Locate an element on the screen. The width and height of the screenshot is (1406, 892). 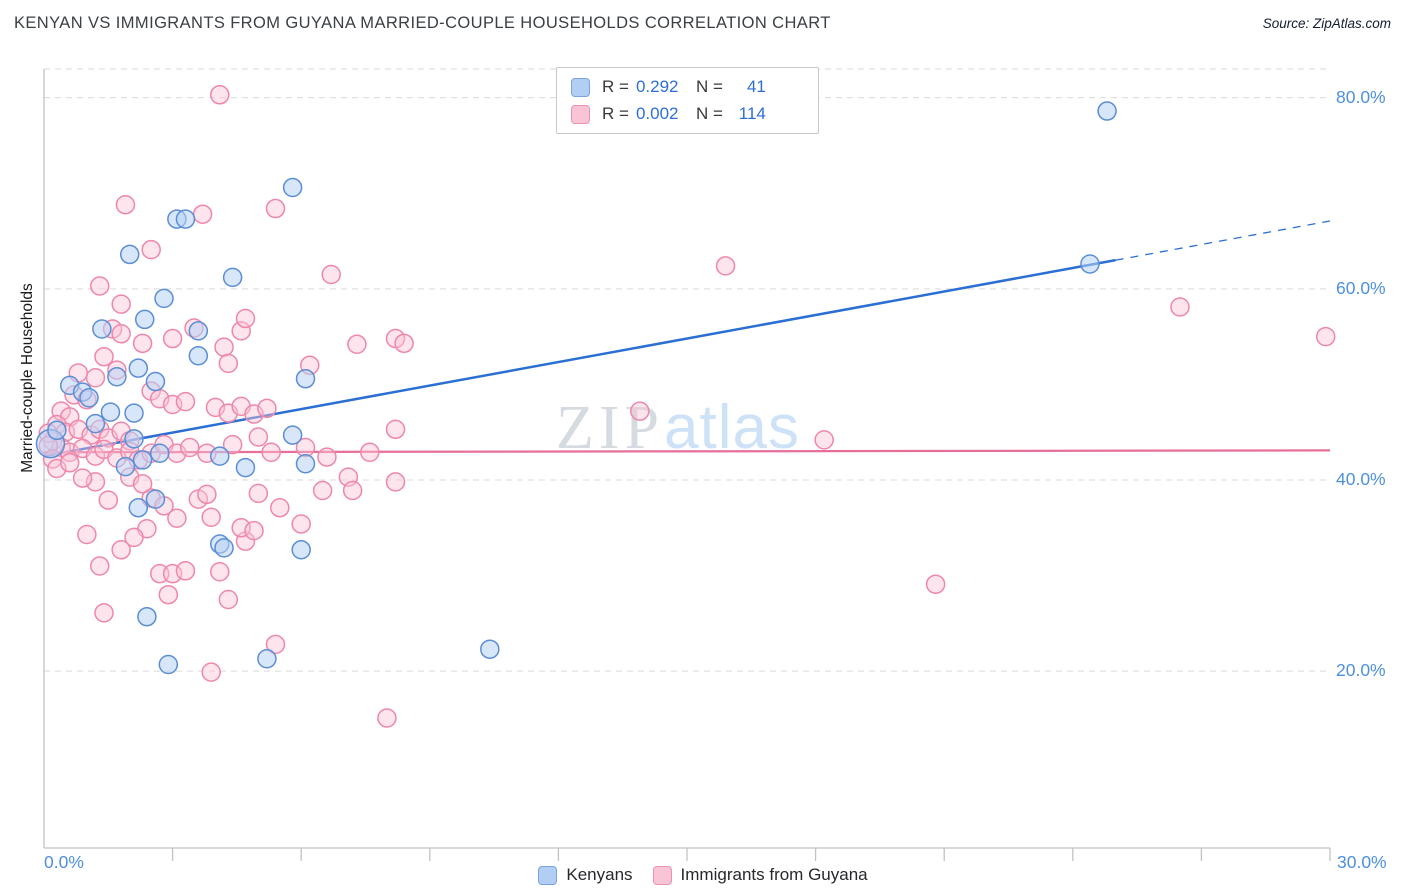
trend-line-extension is located at coordinates (1223, 240).